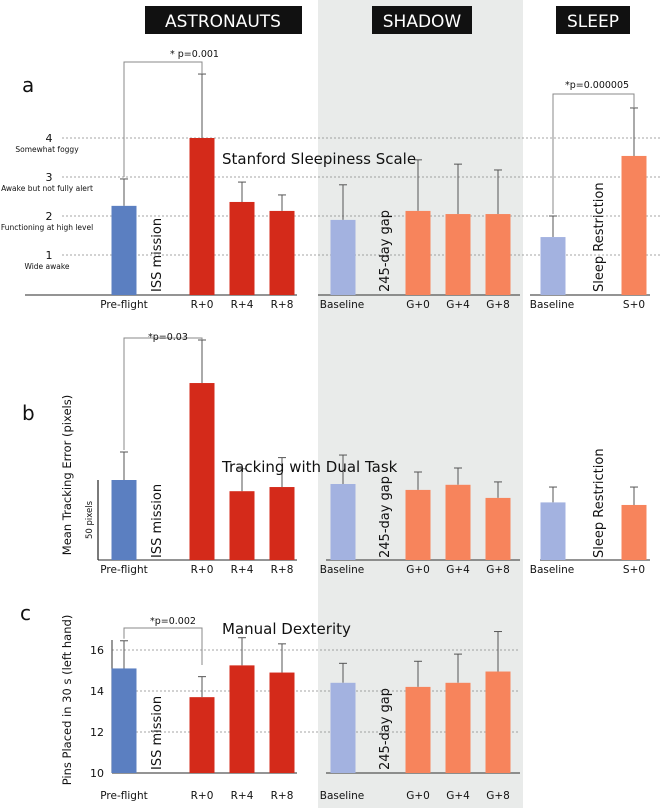 The height and width of the screenshot is (808, 660). What do you see at coordinates (418, 305) in the screenshot?
I see `panel-a-x-tick-label: G+0` at bounding box center [418, 305].